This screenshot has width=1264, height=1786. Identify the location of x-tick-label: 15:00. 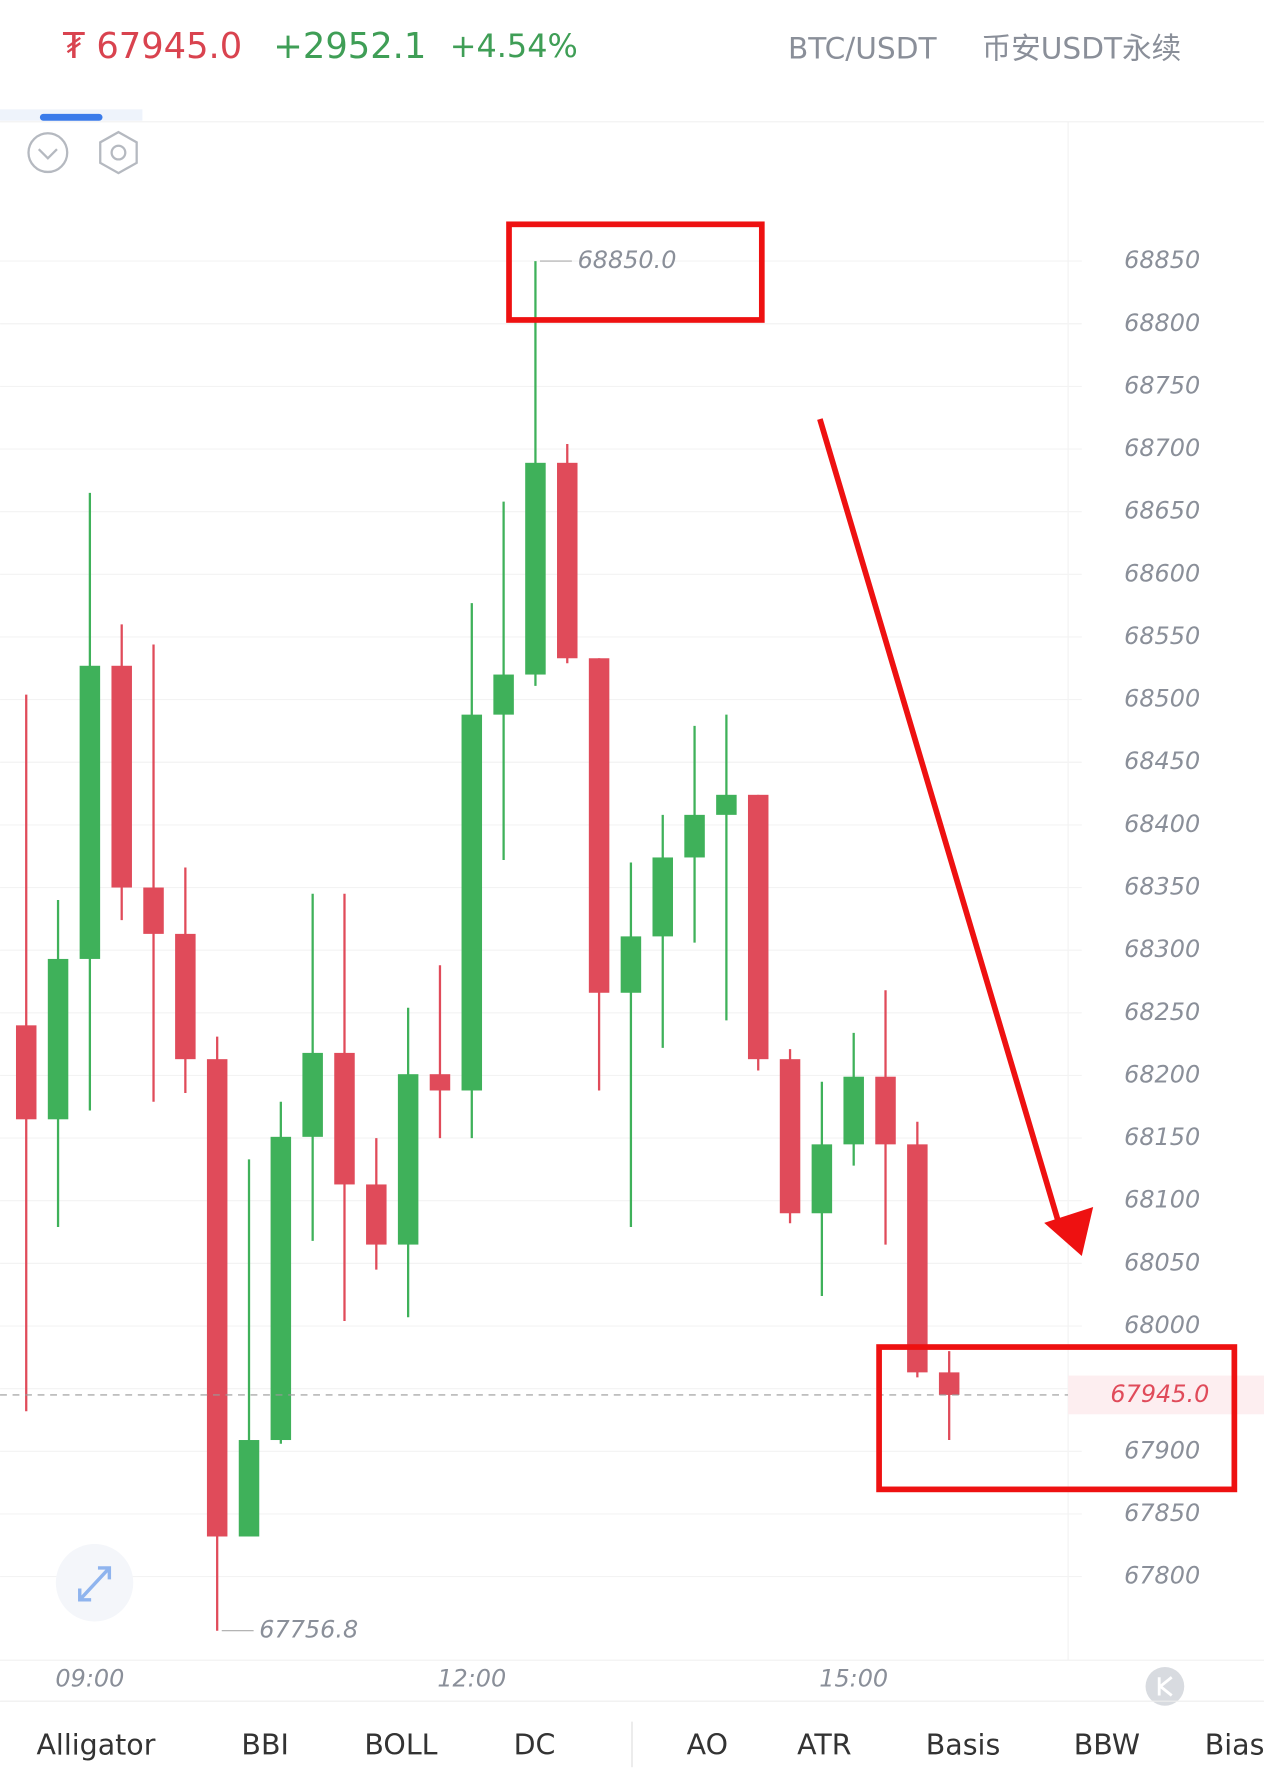
(853, 1679).